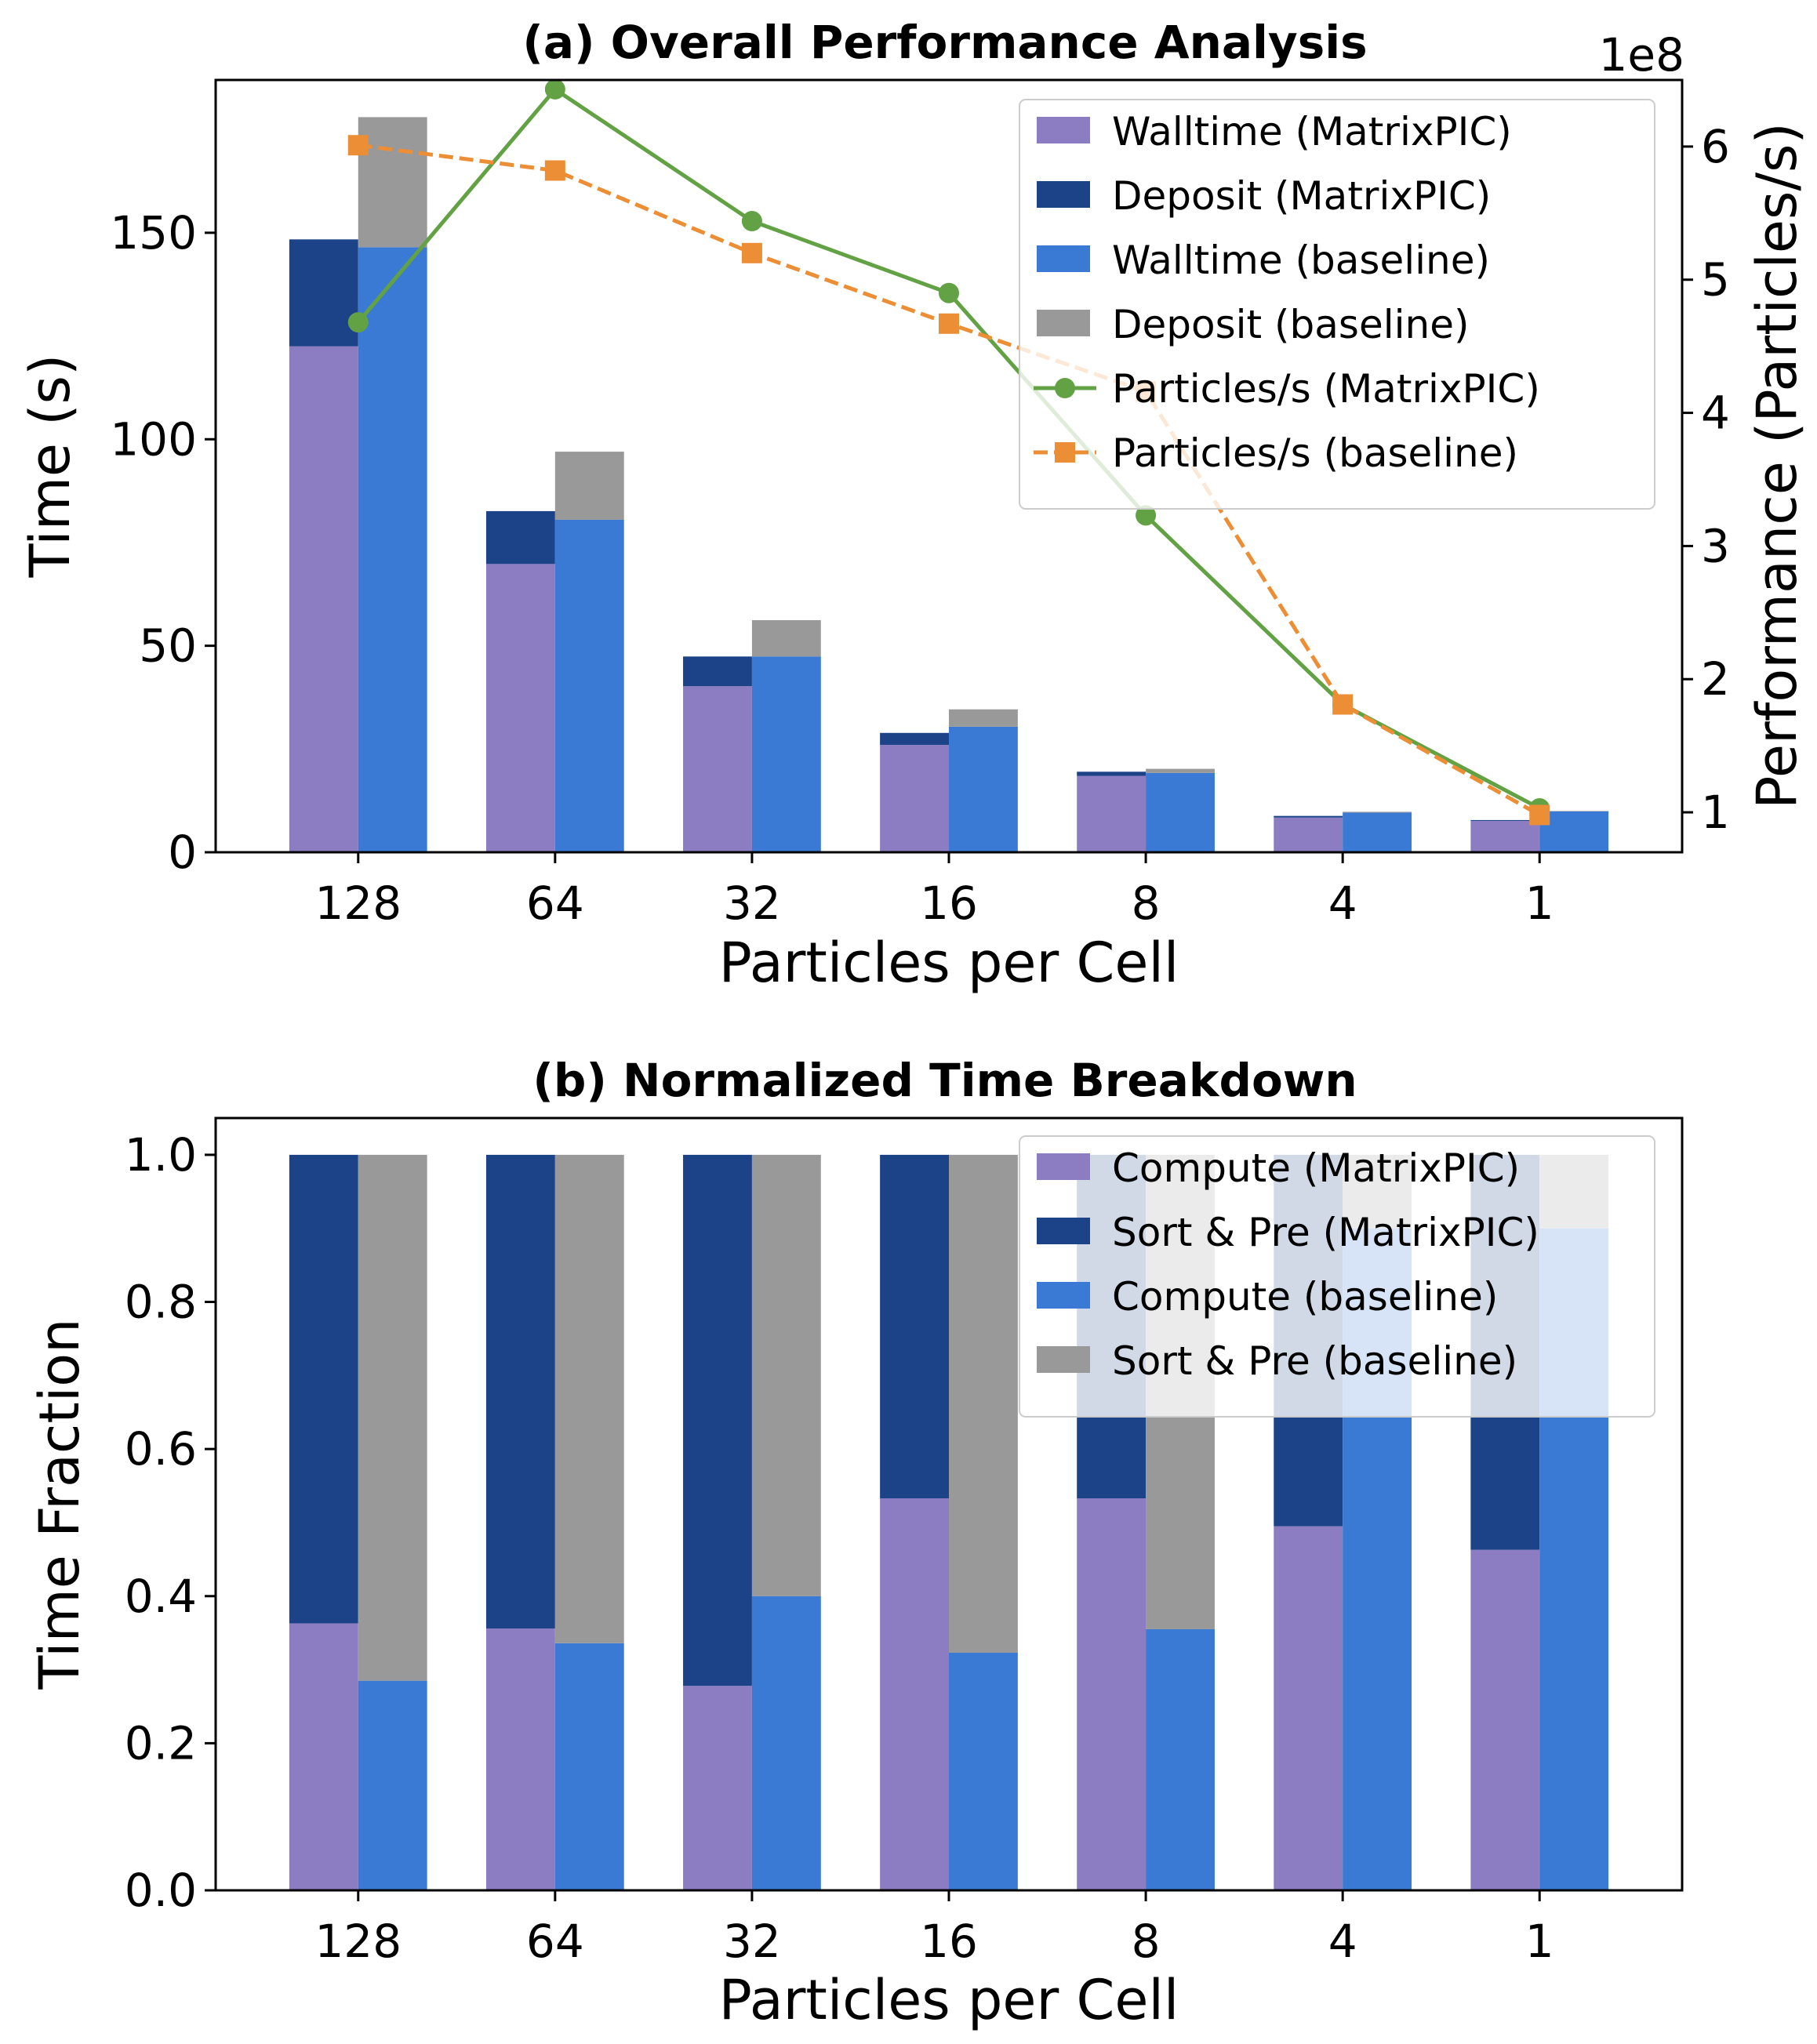 This screenshot has height=2044, width=1817. Describe the element at coordinates (555, 170) in the screenshot. I see `a-point-particles-s-baseline--64` at that location.